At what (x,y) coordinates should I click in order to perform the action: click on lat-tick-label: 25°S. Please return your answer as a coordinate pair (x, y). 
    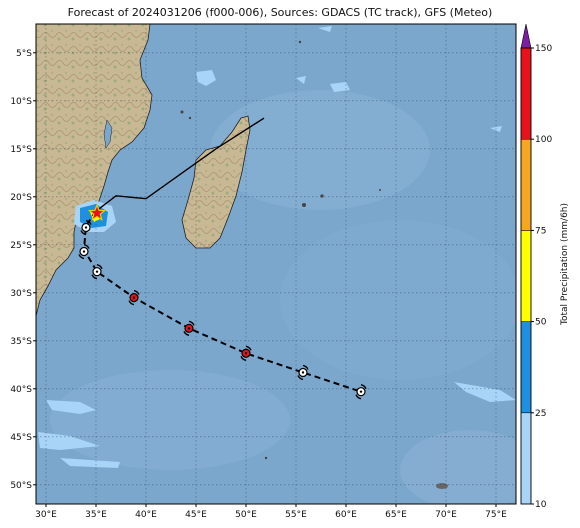
    Looking at the image, I should click on (21, 246).